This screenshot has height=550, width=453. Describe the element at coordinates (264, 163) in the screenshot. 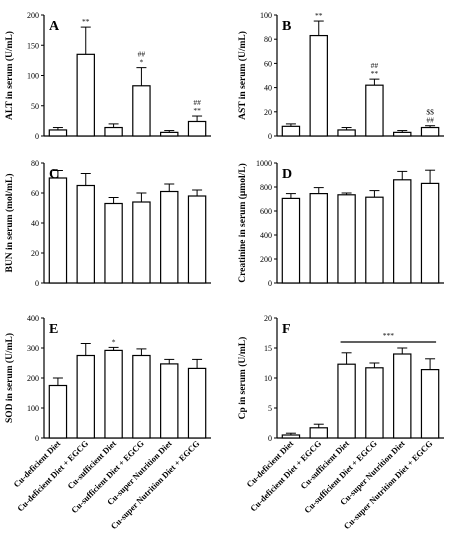

I see `y-tick-label: 1000` at that location.